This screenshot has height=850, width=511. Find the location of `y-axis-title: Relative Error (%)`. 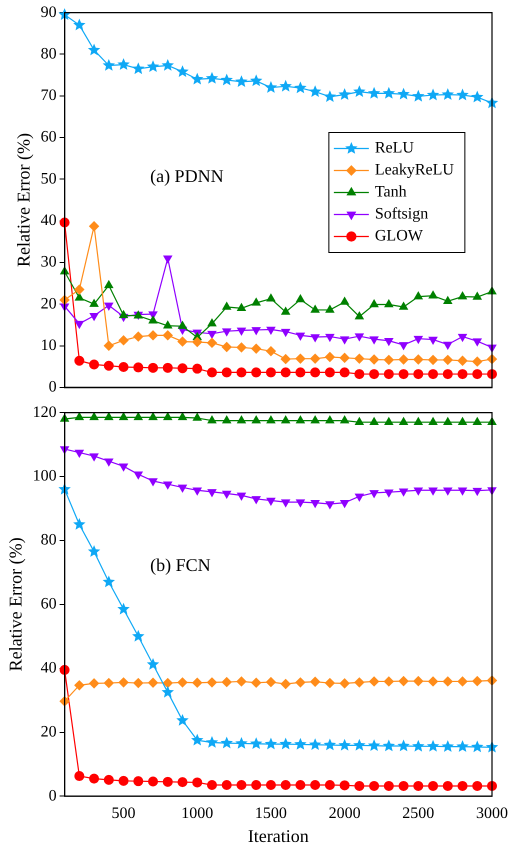

y-axis-title: Relative Error (%) is located at coordinates (16, 604).